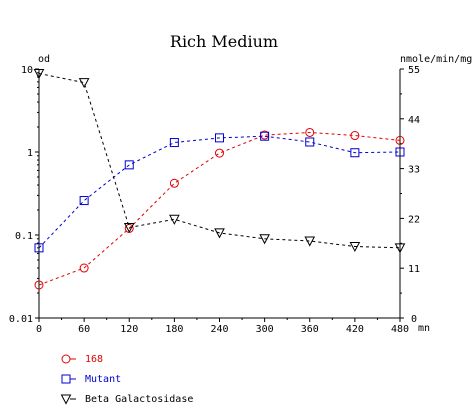 Image resolution: width=472 pixels, height=405 pixels. I want to click on x-tick-label: 420, so click(355, 329).